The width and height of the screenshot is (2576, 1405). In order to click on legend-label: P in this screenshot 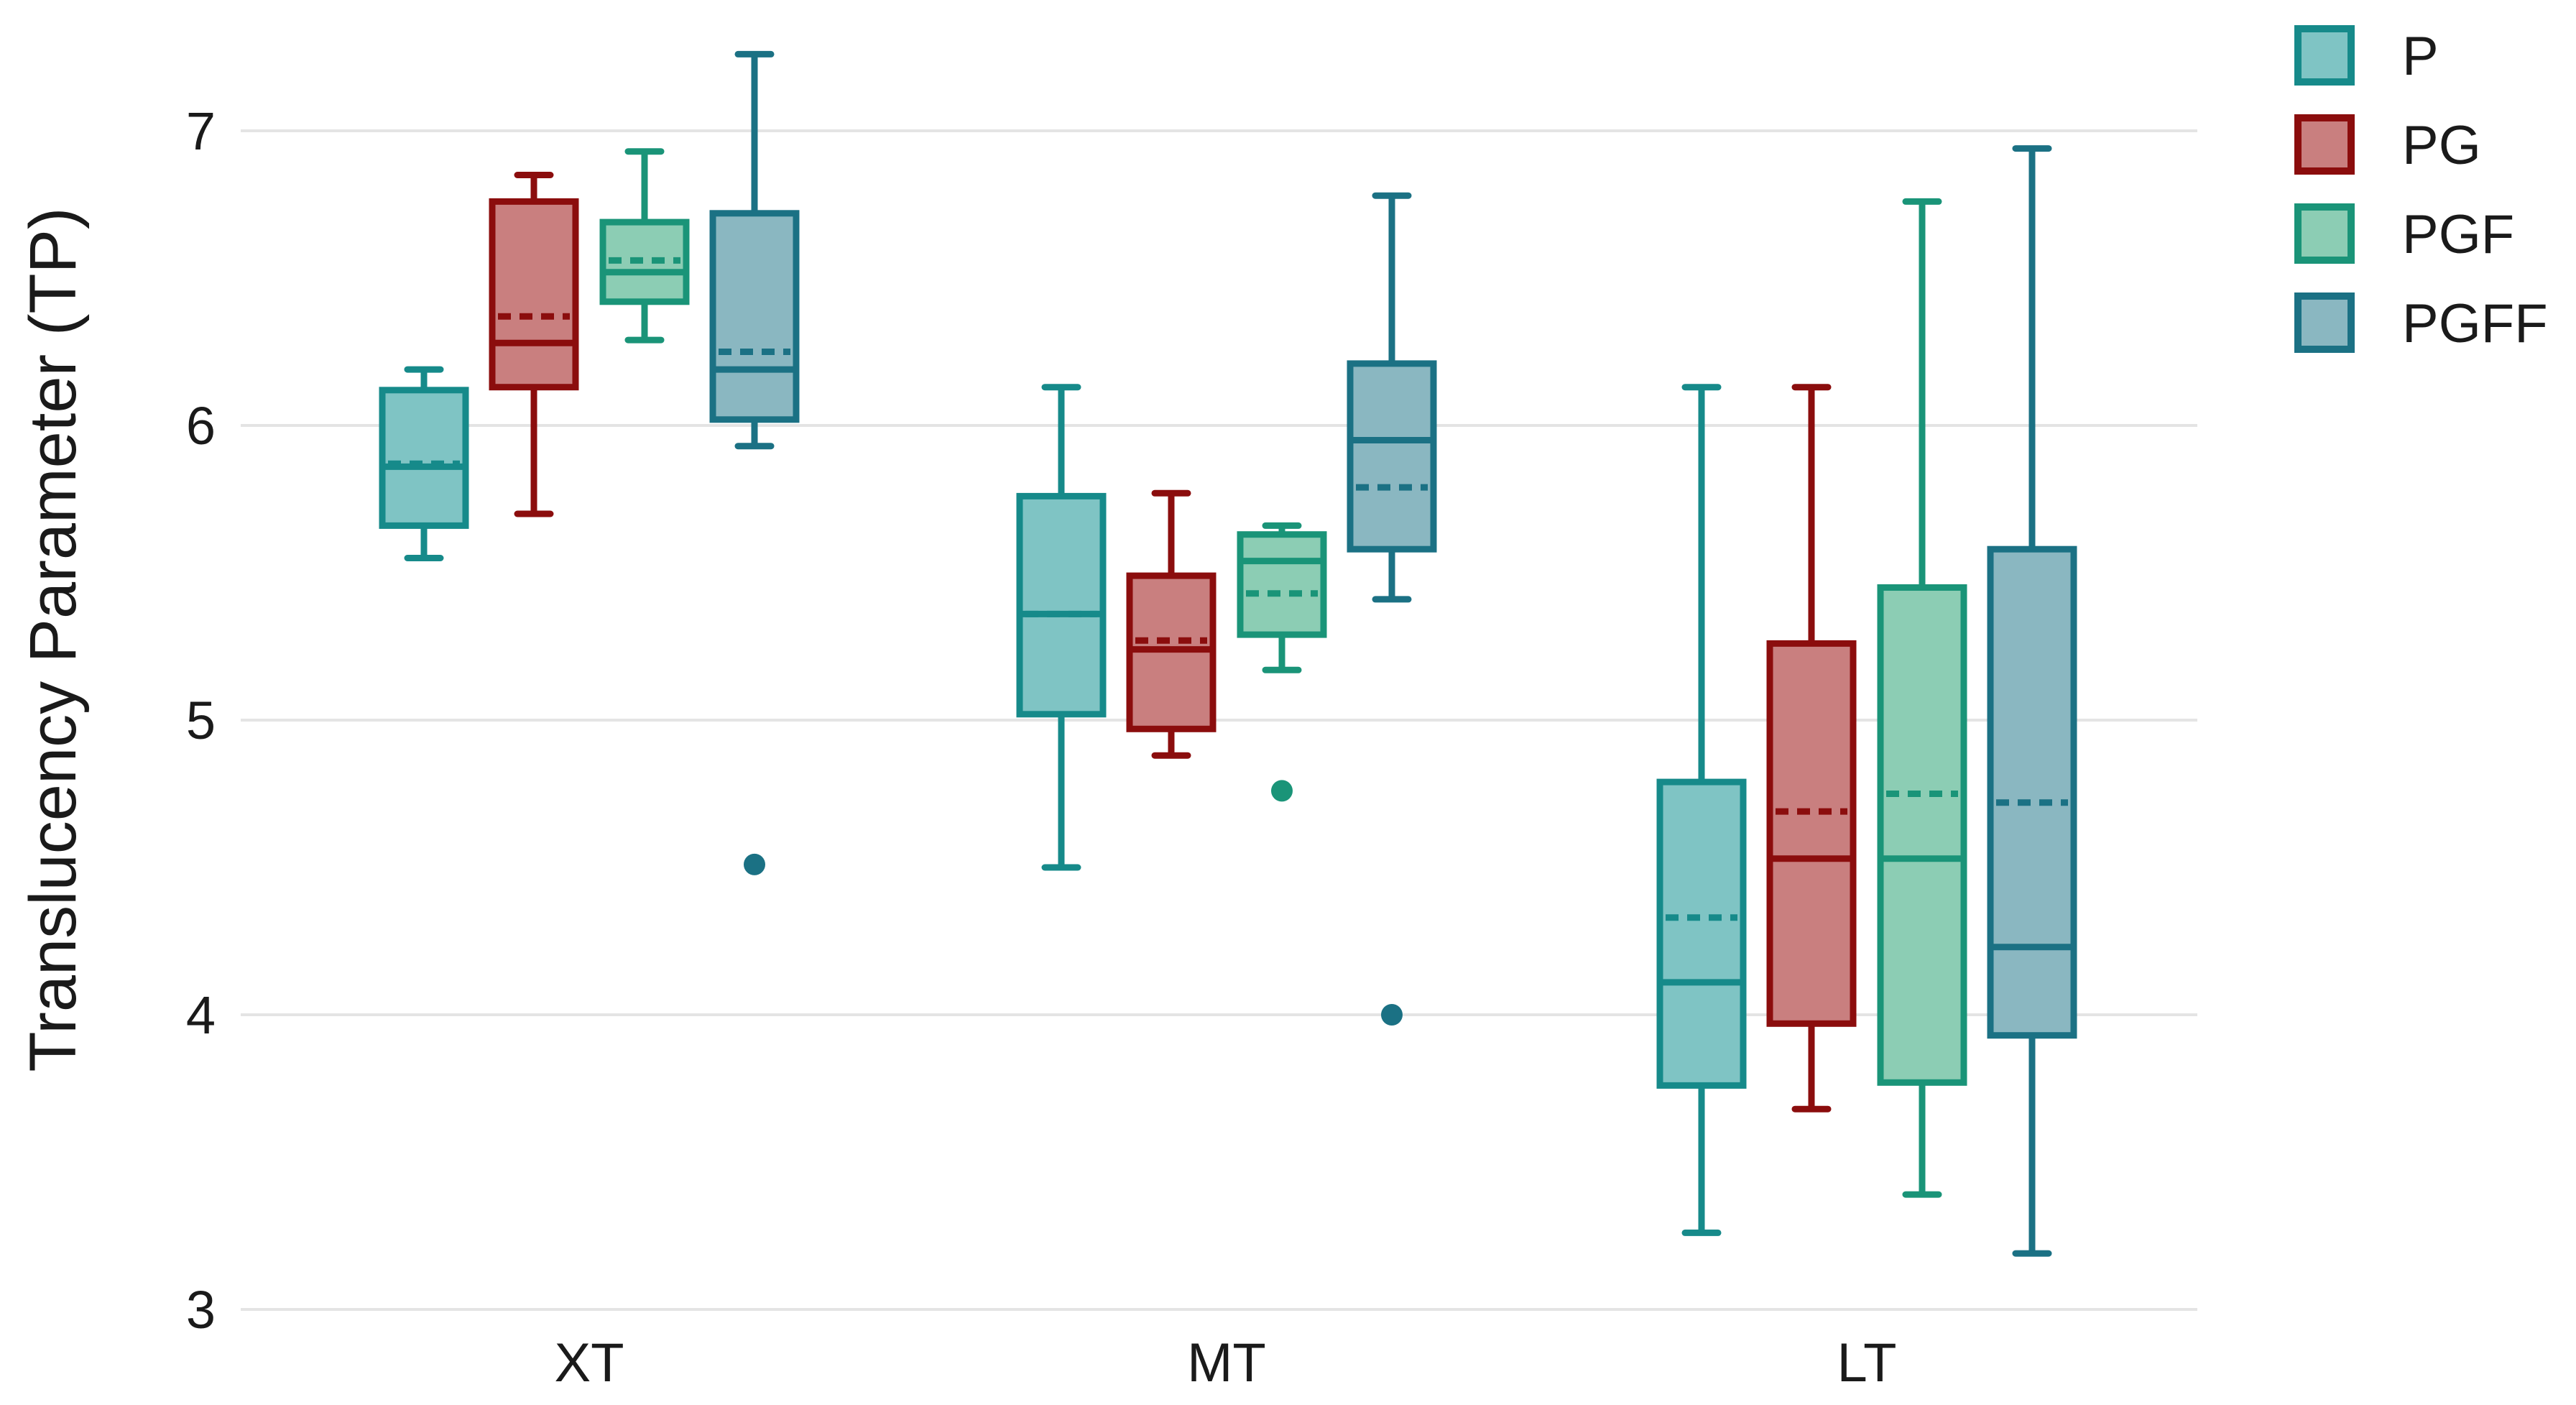, I will do `click(2420, 57)`.